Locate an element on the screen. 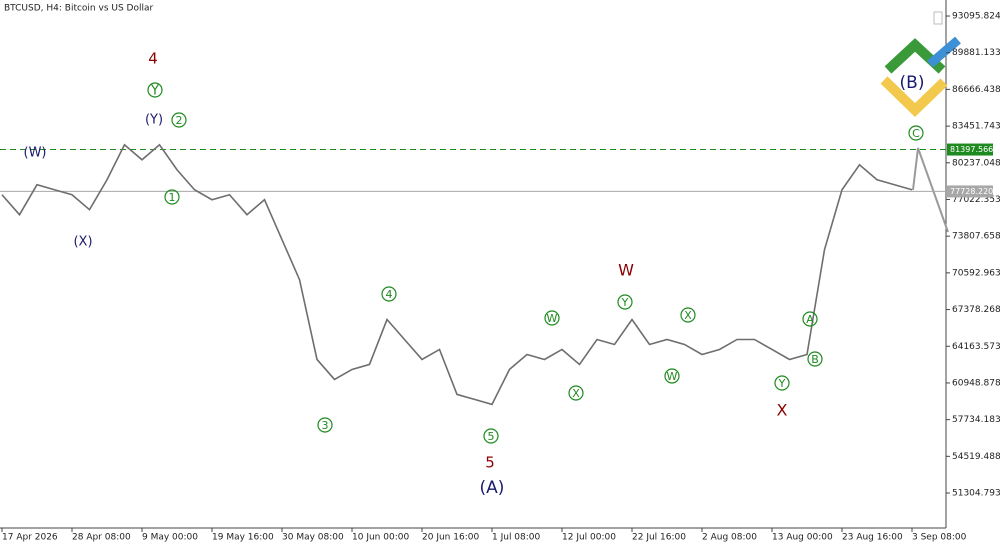 The height and width of the screenshot is (545, 1000). y-tick-label: 80237.048 is located at coordinates (976, 163).